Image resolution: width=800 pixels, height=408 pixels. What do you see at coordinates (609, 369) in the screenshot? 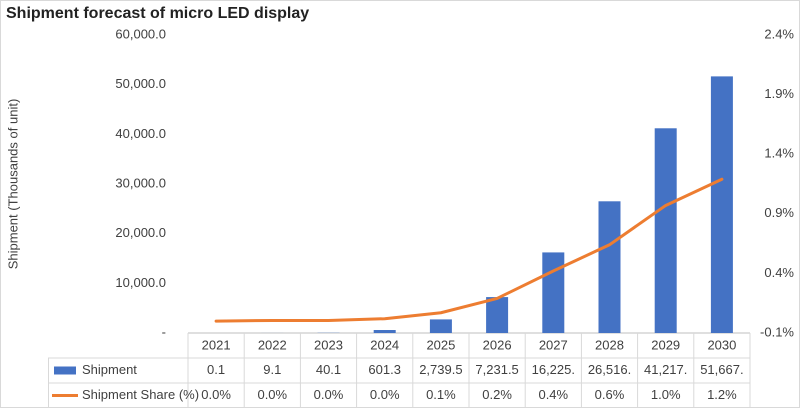
I see `table-value: 26,516.` at bounding box center [609, 369].